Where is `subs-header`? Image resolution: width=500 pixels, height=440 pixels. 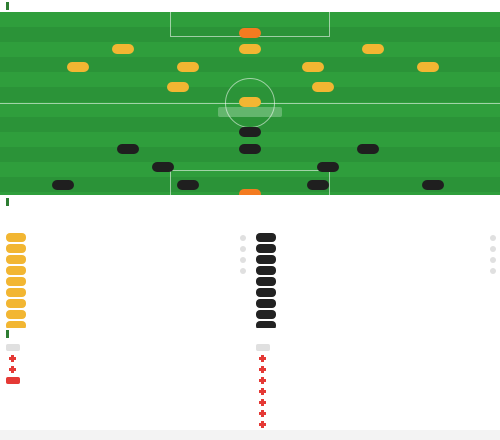
subs-header is located at coordinates (250, 202).